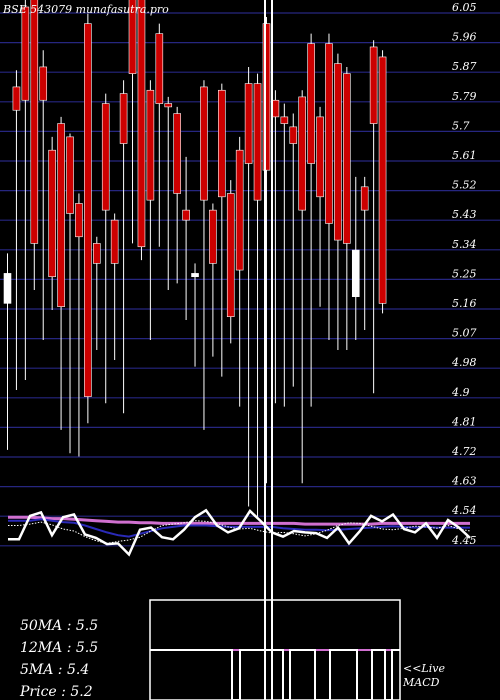 The image size is (500, 700). I want to click on y-tick-label: 4.9, so click(460, 392).